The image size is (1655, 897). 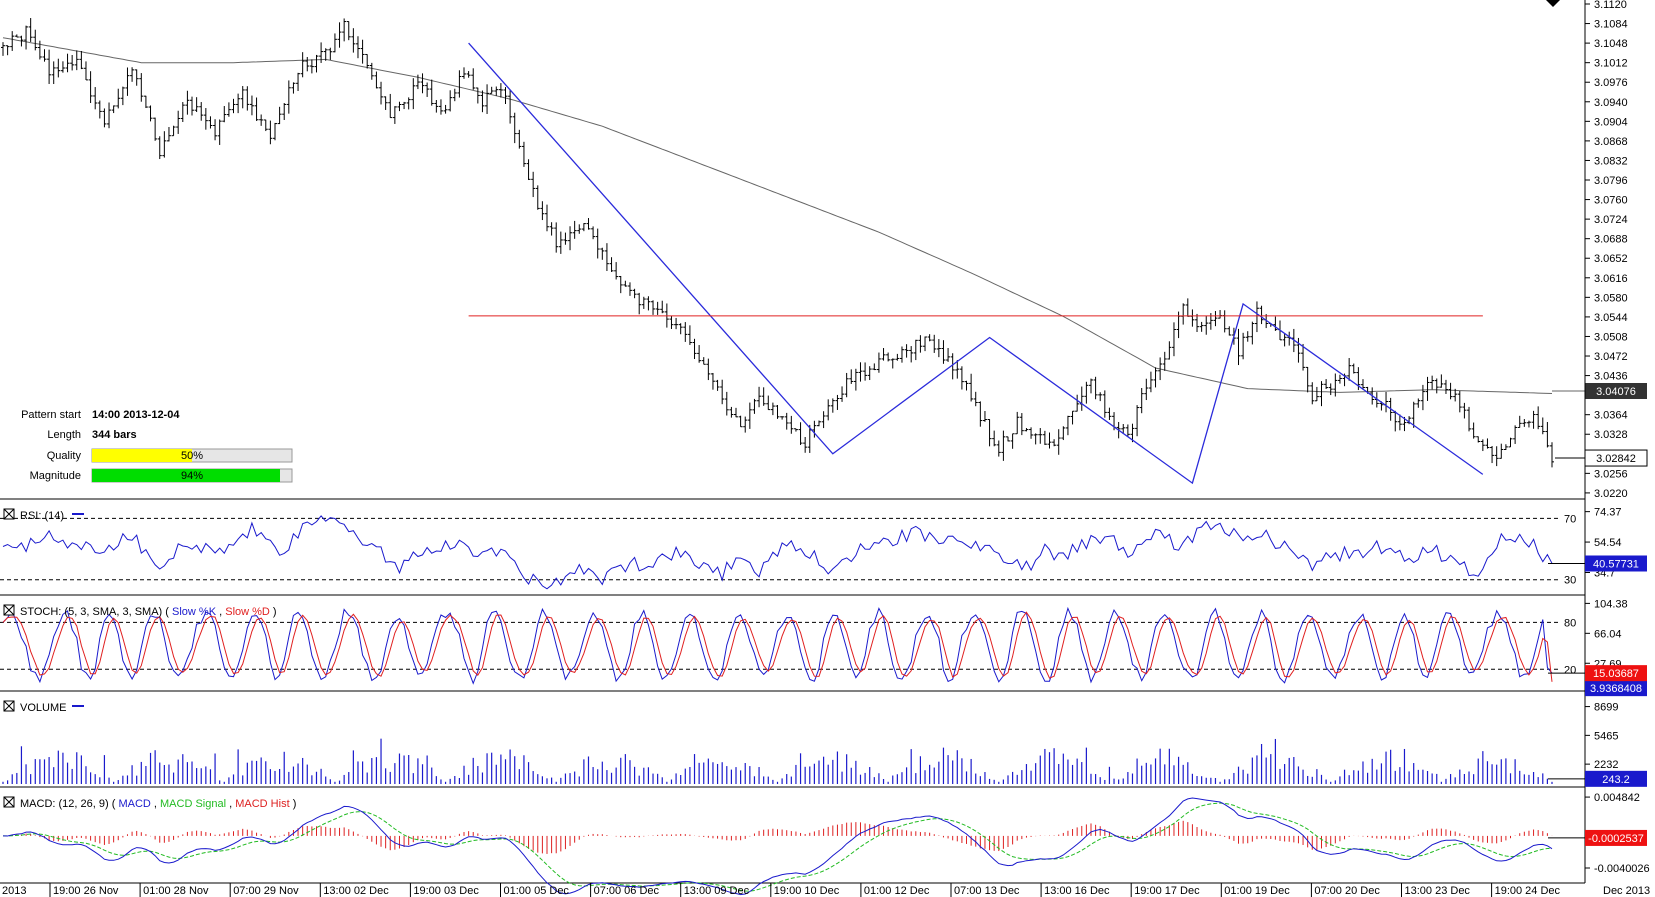 I want to click on macd-tick-label: 0.004842, so click(x=1617, y=798).